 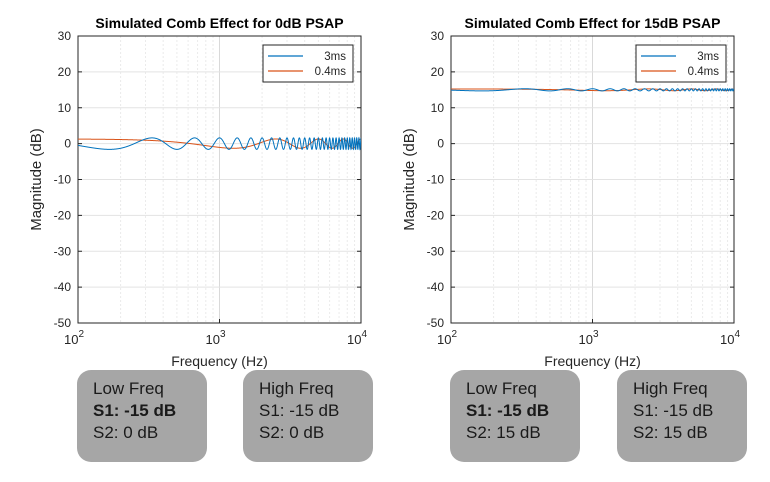 What do you see at coordinates (219, 23) in the screenshot?
I see `chart-title: Simulated Comb Effect for 0dB PSAP` at bounding box center [219, 23].